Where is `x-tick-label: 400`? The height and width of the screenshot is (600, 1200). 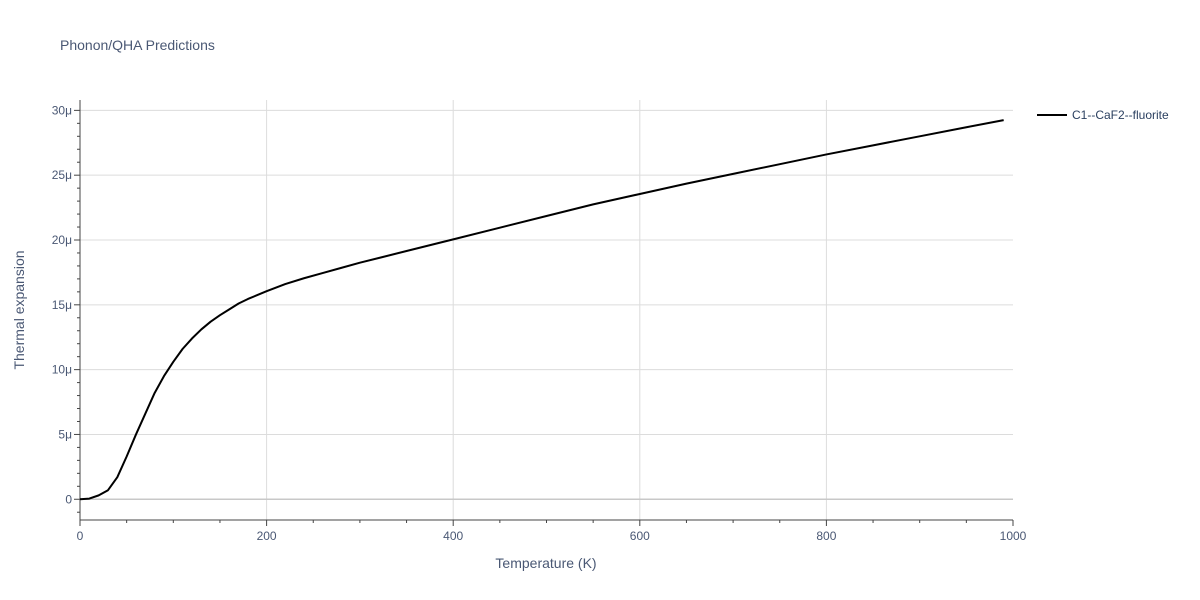
x-tick-label: 400 is located at coordinates (453, 536).